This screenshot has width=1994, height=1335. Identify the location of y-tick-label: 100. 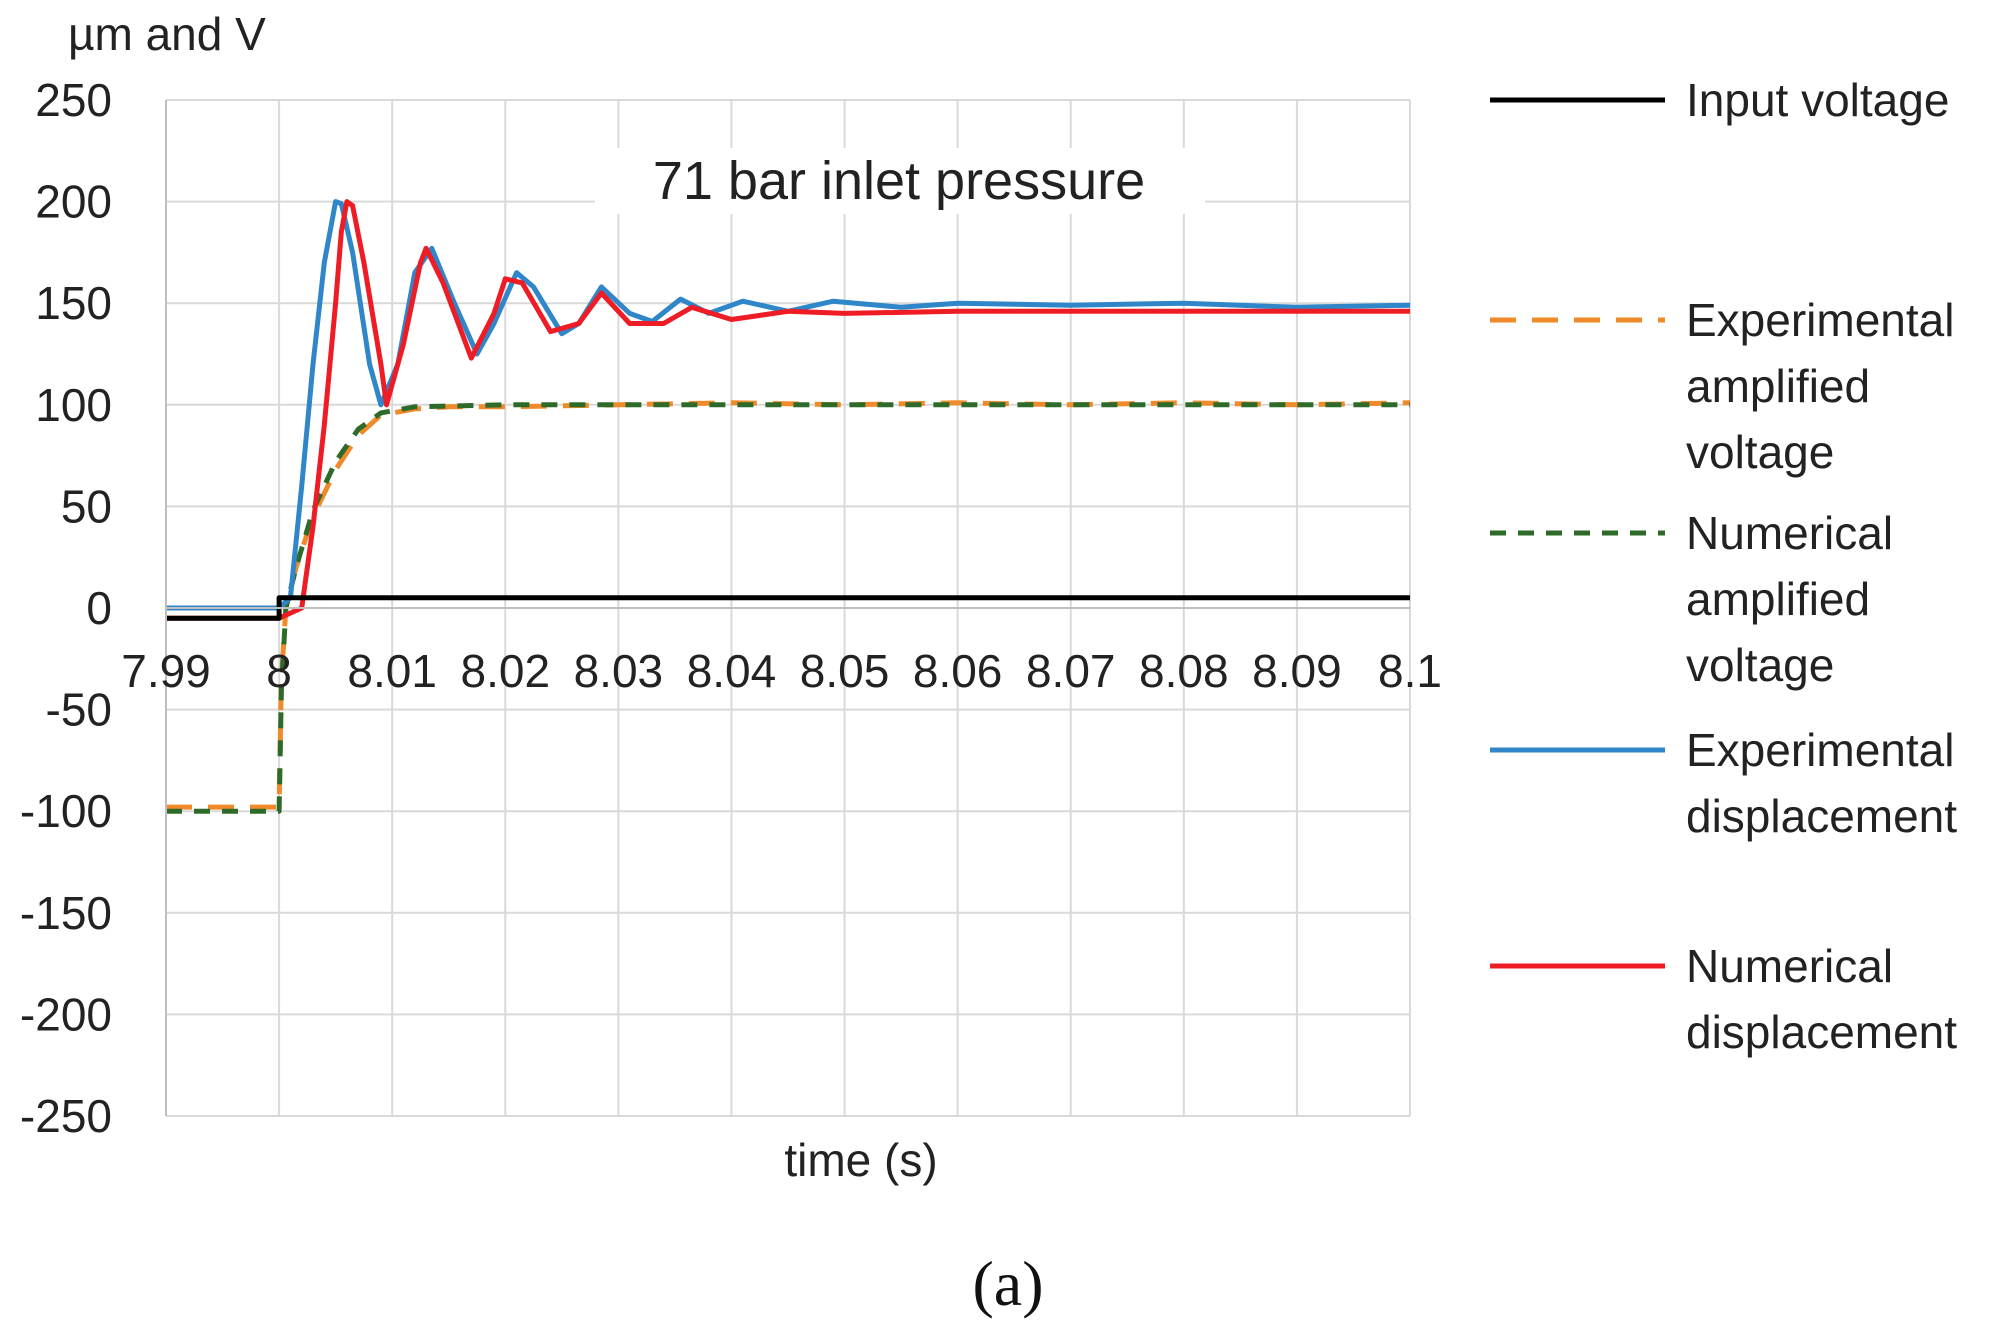
(73, 405).